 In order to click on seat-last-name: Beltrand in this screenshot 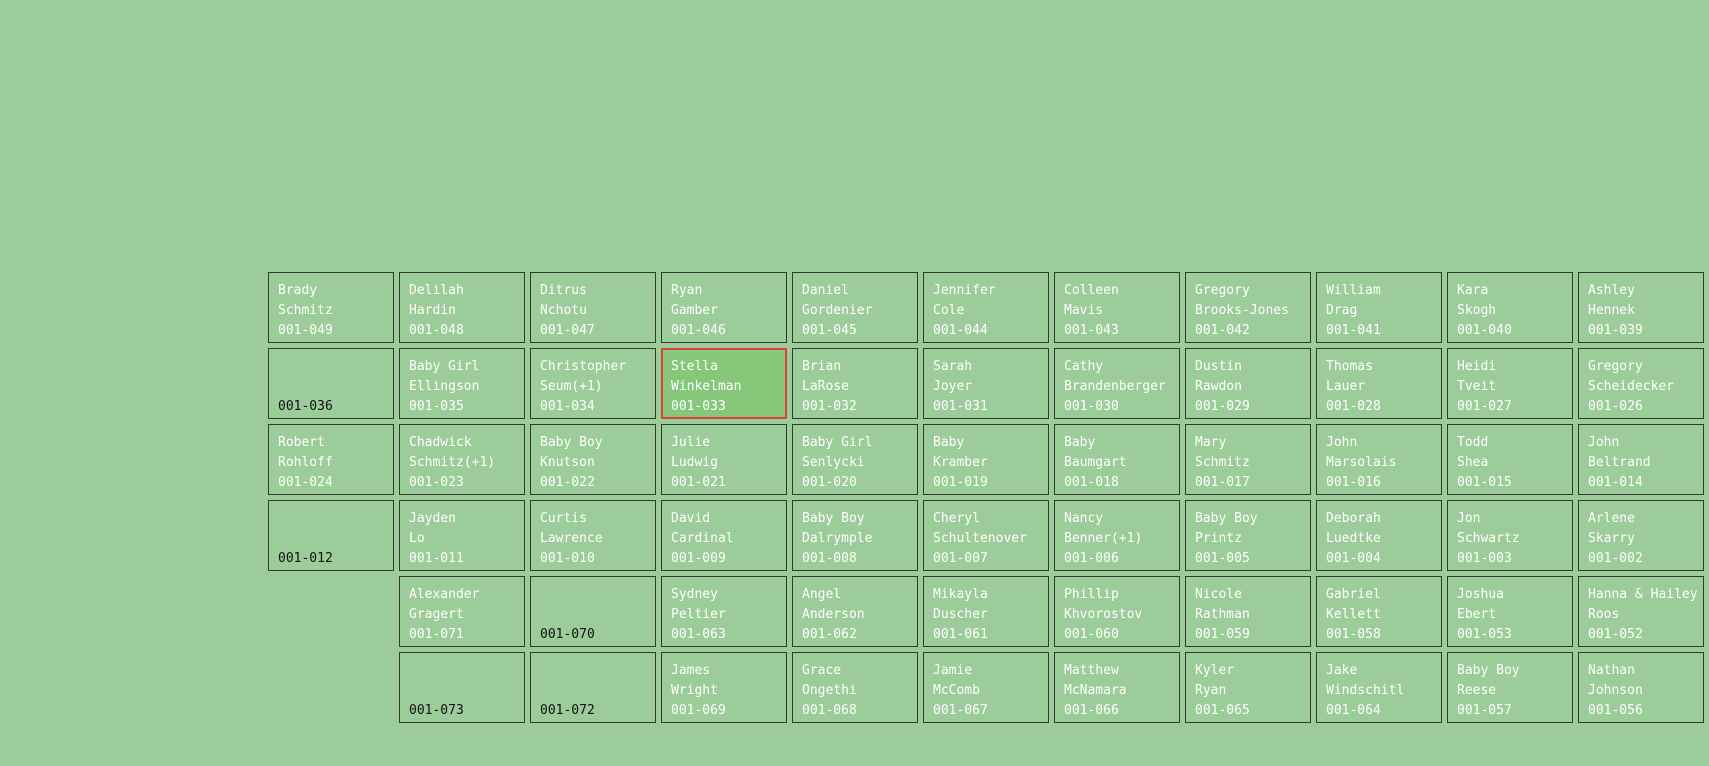, I will do `click(1619, 462)`.